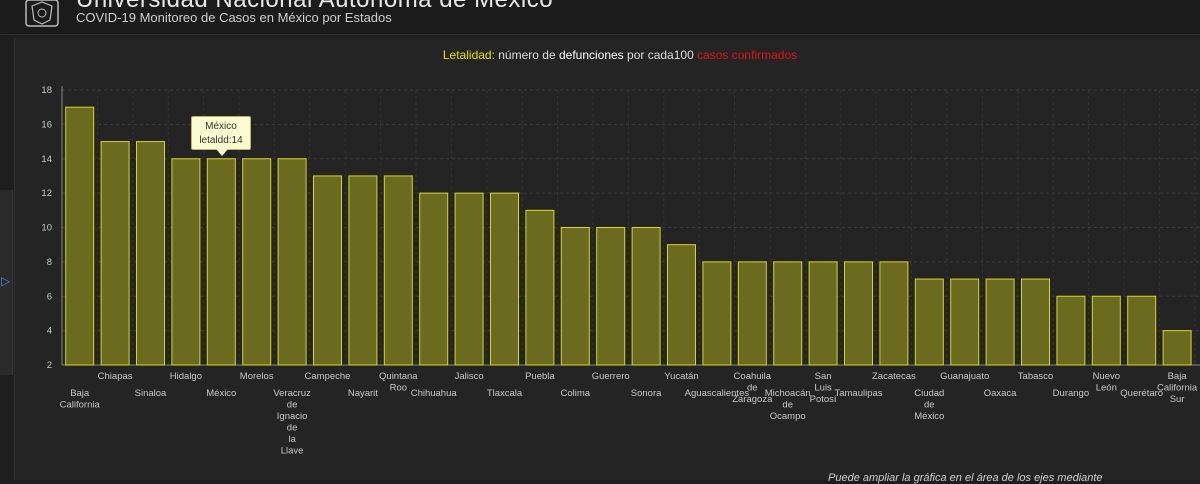 Image resolution: width=1200 pixels, height=484 pixels. What do you see at coordinates (151, 393) in the screenshot?
I see `x-tick-label: Sinaloa` at bounding box center [151, 393].